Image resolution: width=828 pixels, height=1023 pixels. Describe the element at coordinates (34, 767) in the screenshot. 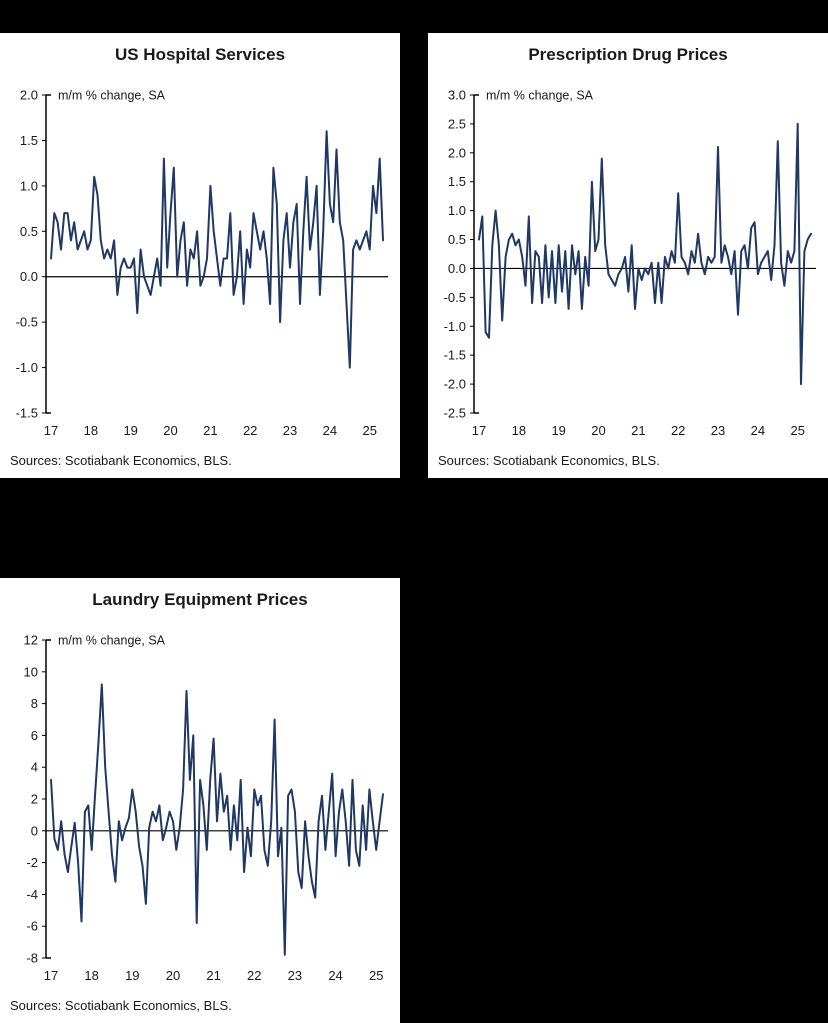

I see `y-tick-label: 4` at that location.